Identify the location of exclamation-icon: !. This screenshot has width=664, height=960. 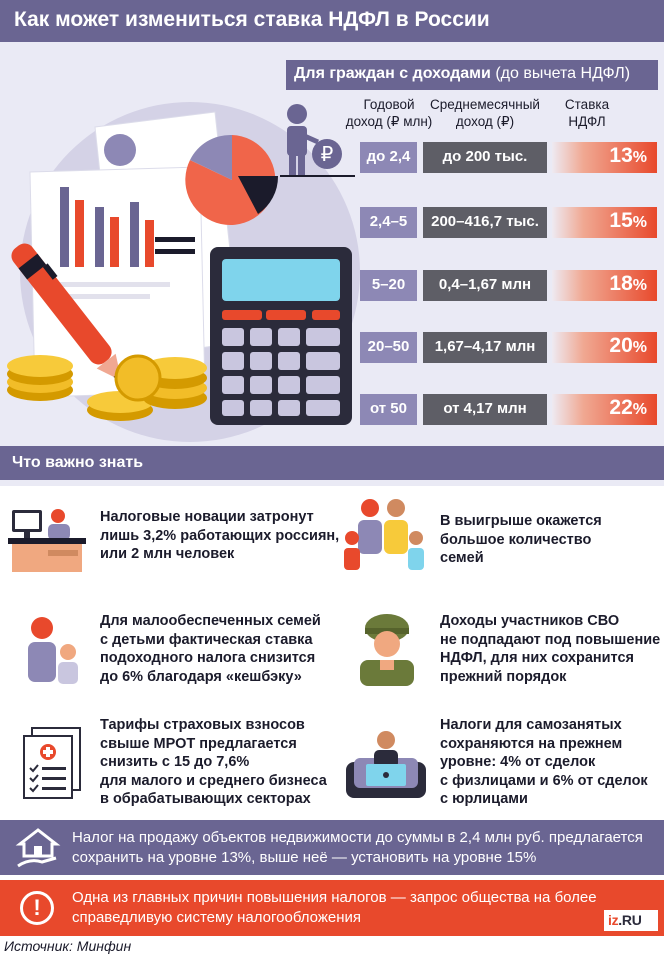
(37, 908).